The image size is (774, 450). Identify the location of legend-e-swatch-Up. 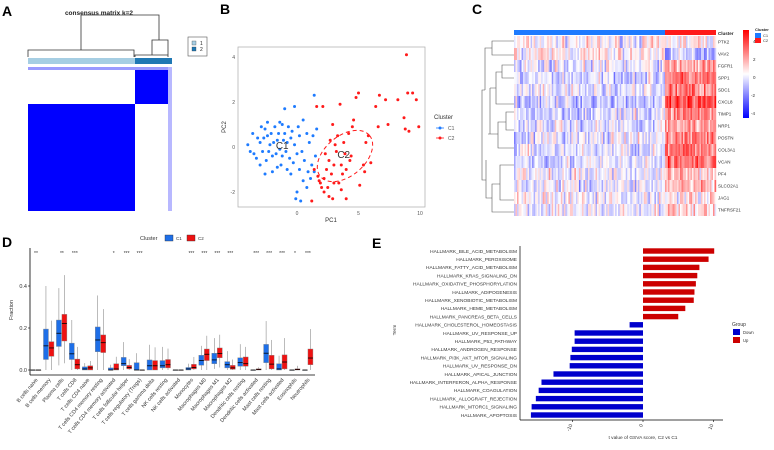
(736, 340).